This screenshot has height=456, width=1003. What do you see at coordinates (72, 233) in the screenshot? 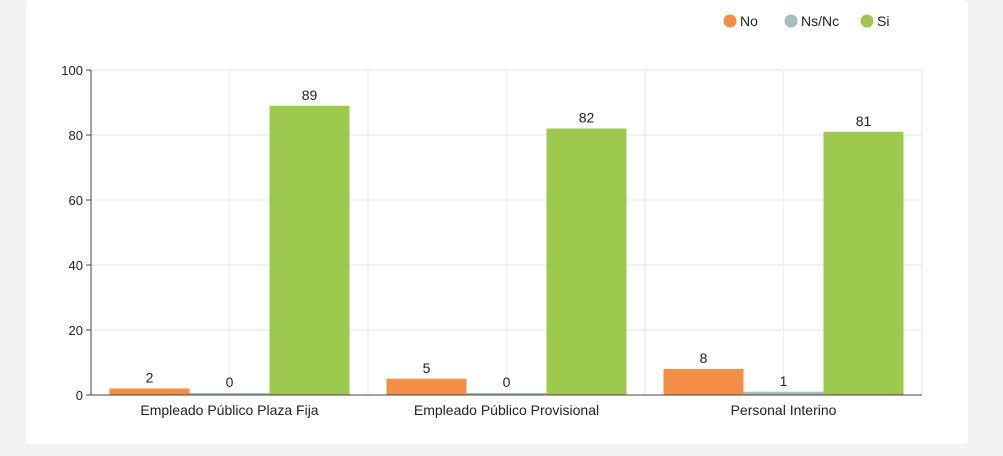
I see `y-tick-labels: 0 20 40 60 80 100` at bounding box center [72, 233].